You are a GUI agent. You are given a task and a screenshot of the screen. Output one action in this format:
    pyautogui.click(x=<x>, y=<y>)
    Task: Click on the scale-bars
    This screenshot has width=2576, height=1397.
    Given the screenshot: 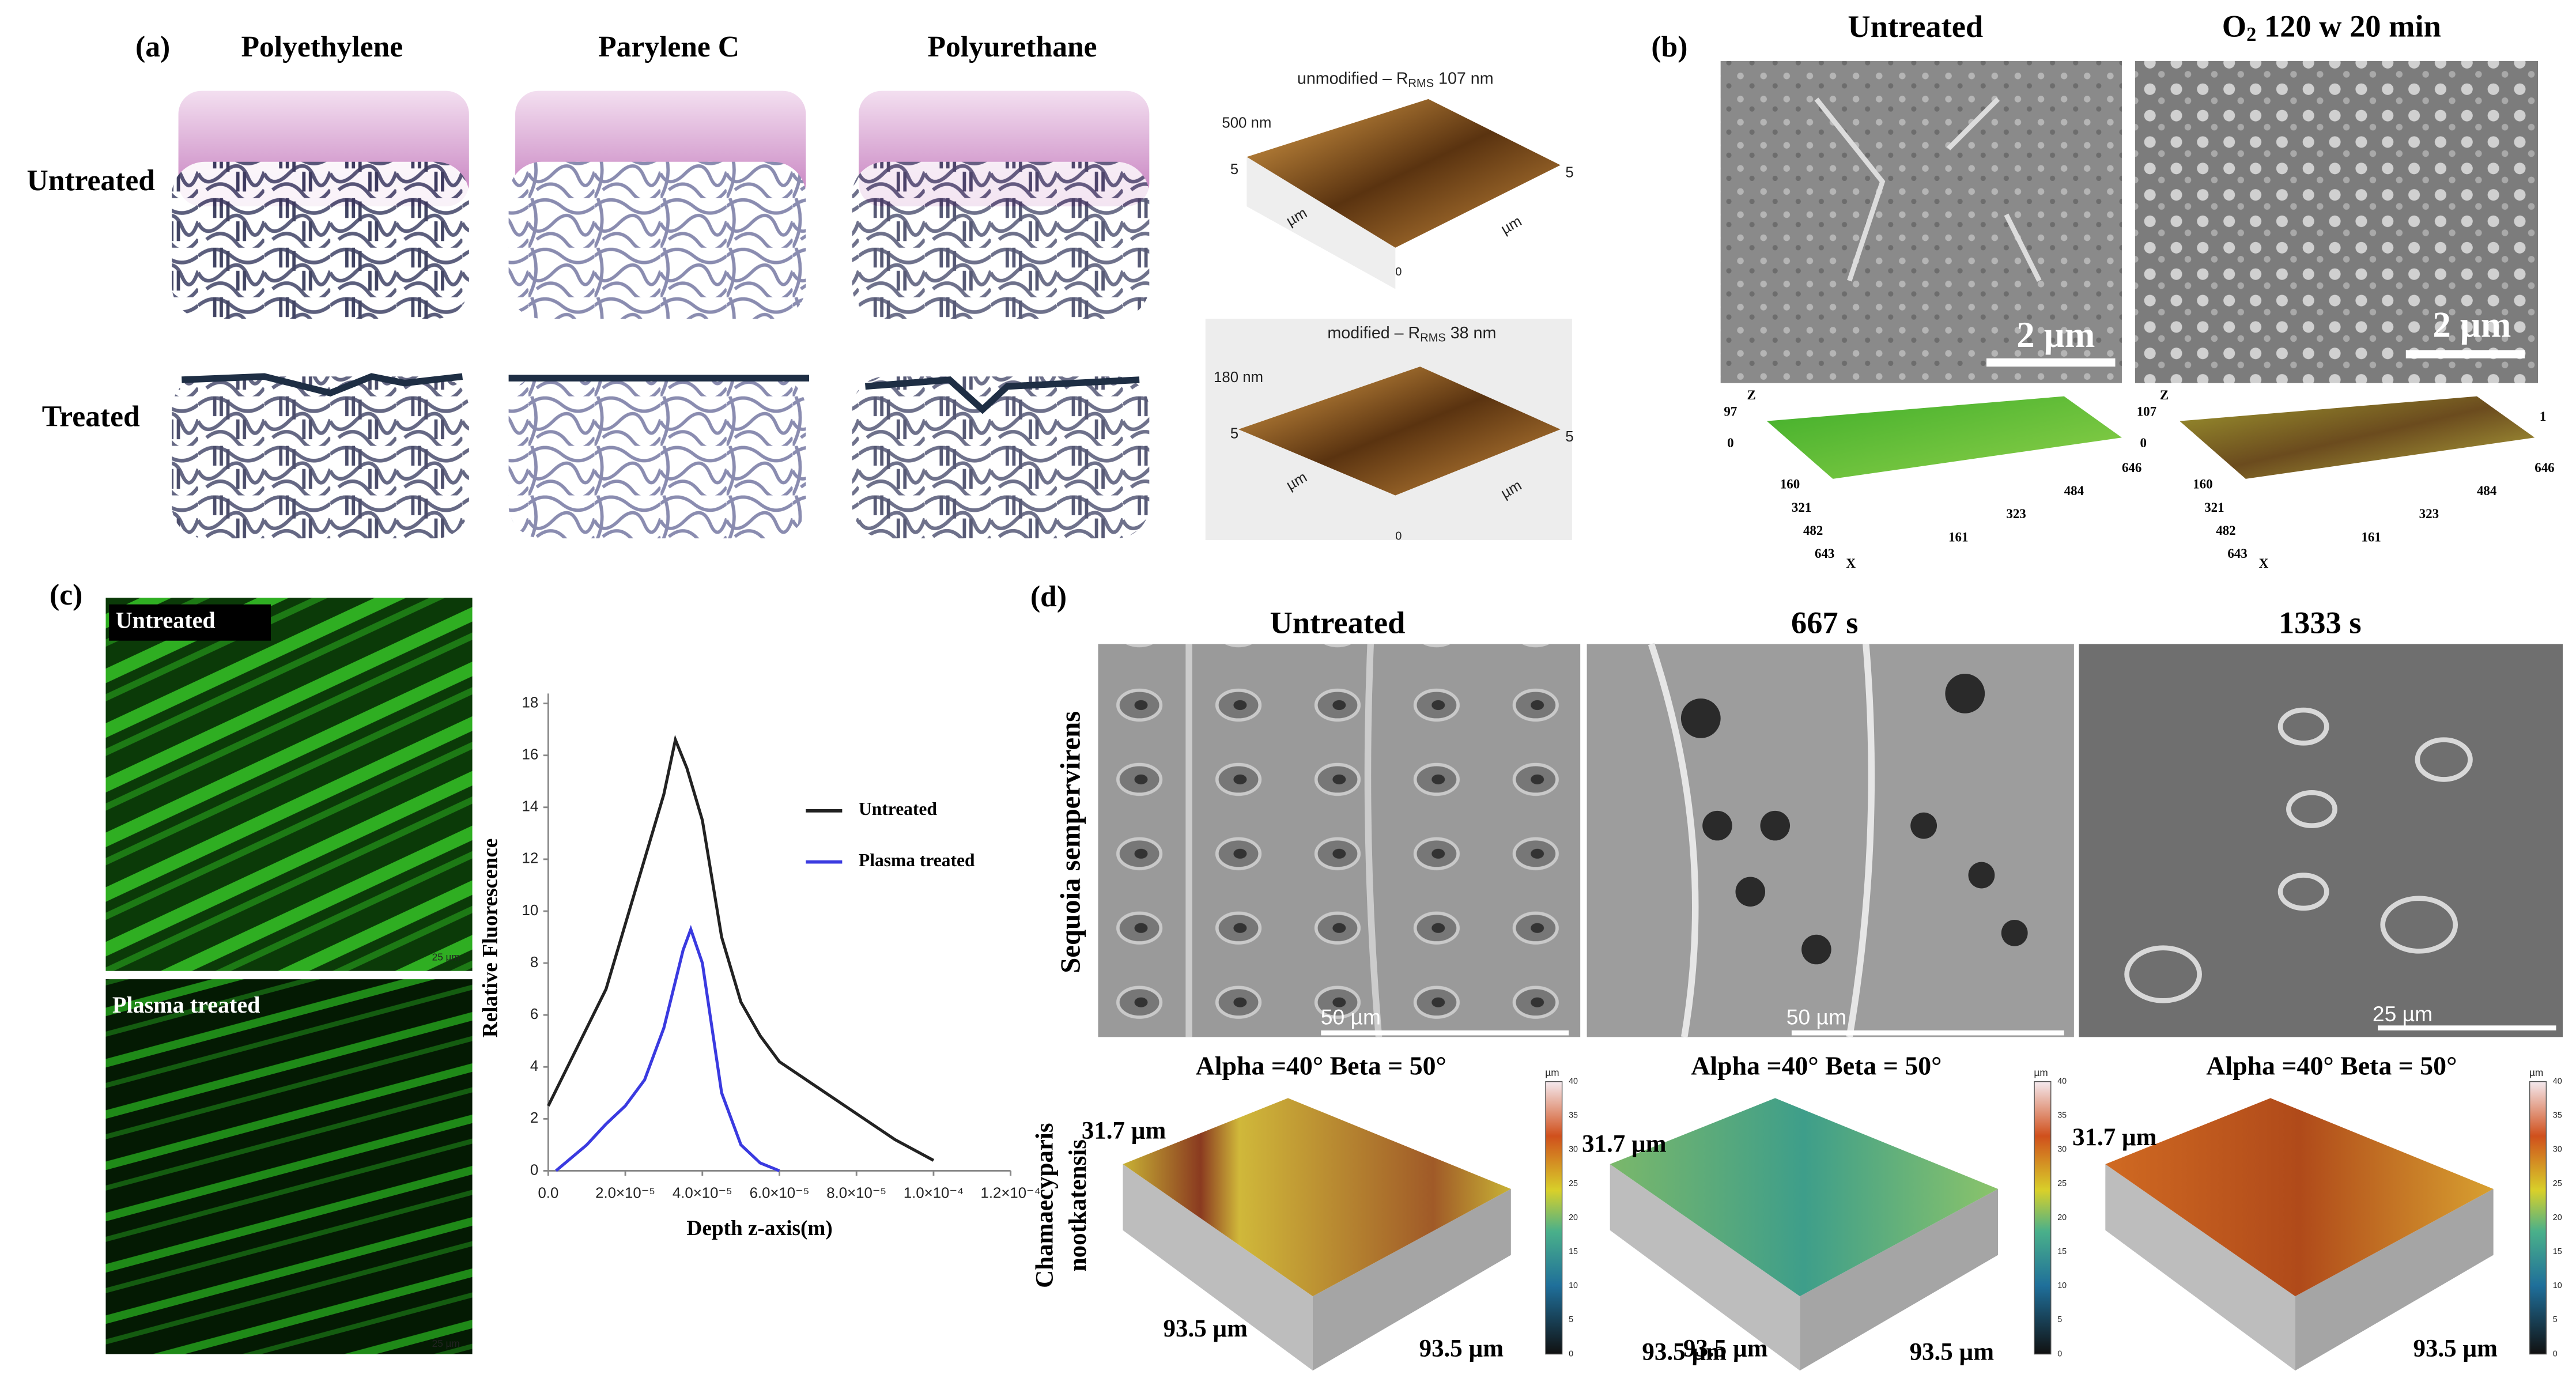 What is the action you would take?
    pyautogui.click(x=1939, y=1030)
    